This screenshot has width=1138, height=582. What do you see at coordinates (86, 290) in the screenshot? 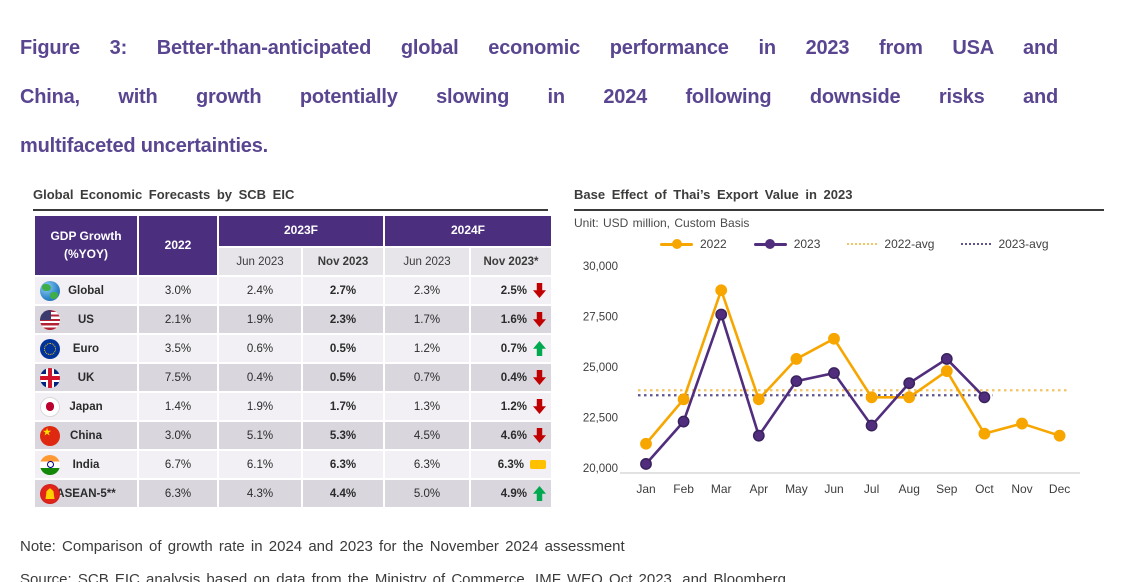
I see `row-label: Global` at bounding box center [86, 290].